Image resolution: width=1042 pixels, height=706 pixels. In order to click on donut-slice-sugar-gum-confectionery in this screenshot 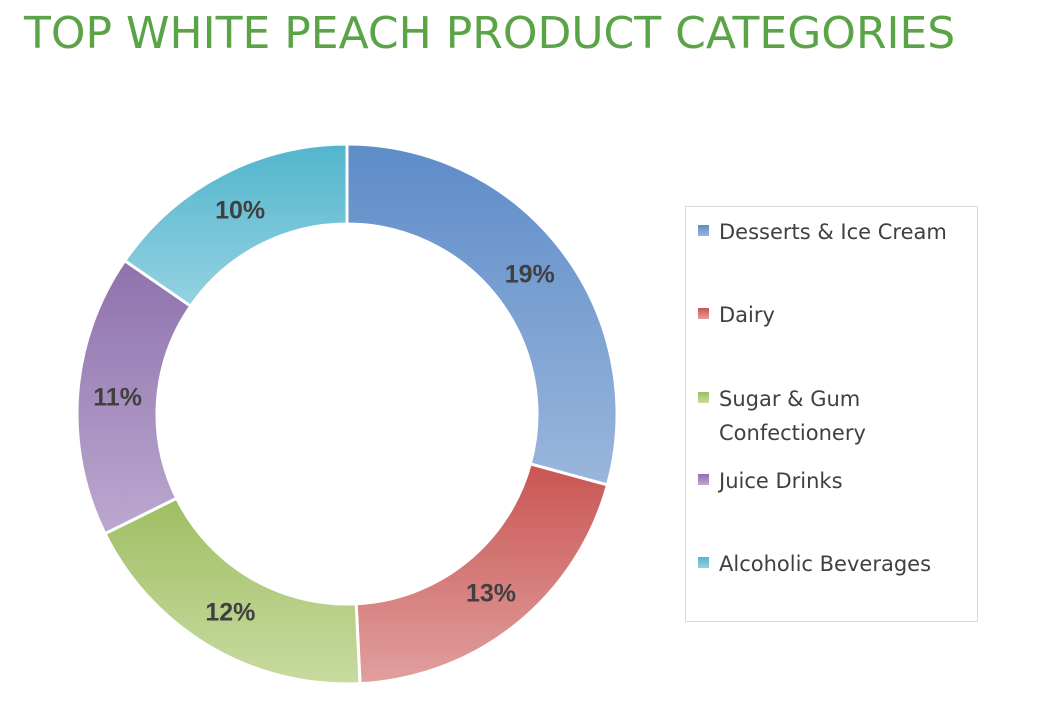, I will do `click(232, 591)`.